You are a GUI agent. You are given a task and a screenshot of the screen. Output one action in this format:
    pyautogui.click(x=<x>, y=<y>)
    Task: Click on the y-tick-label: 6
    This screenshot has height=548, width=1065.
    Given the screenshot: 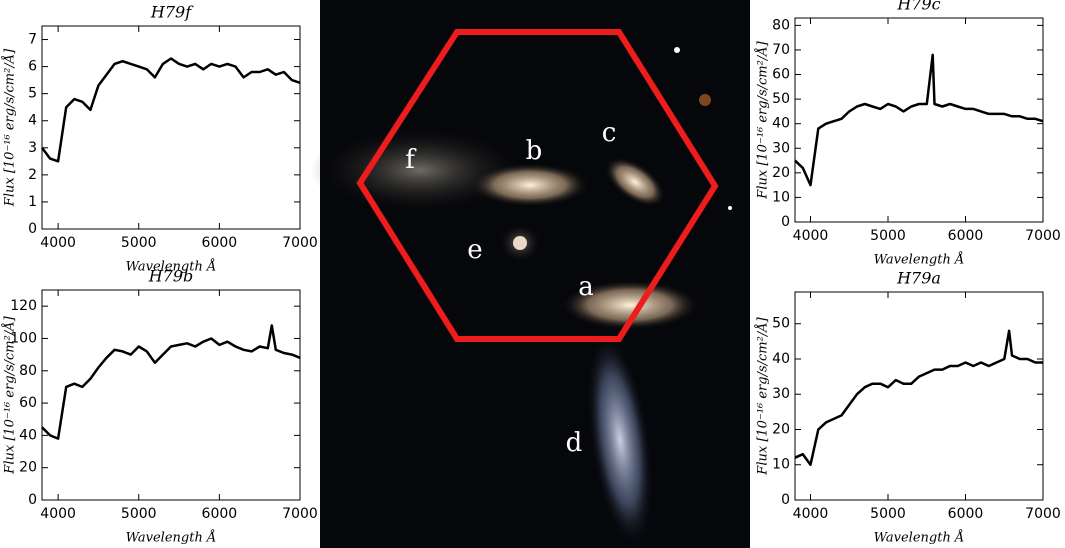 What is the action you would take?
    pyautogui.click(x=32, y=67)
    